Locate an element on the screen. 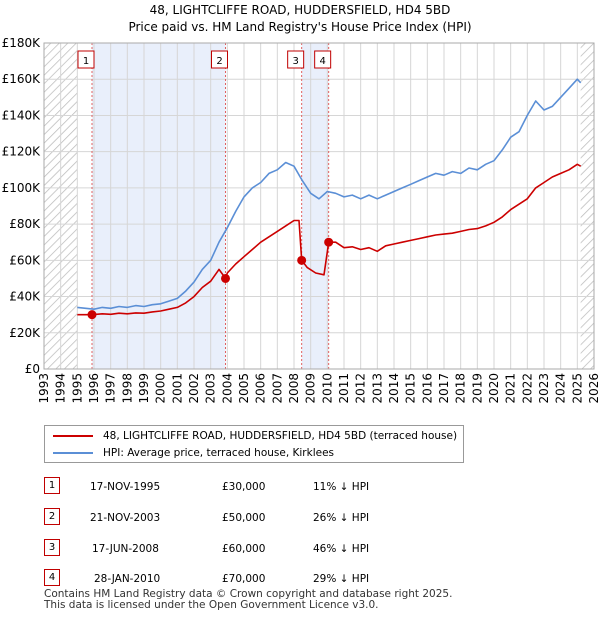 The image size is (600, 620). x-tick-label: 2013 is located at coordinates (377, 388).